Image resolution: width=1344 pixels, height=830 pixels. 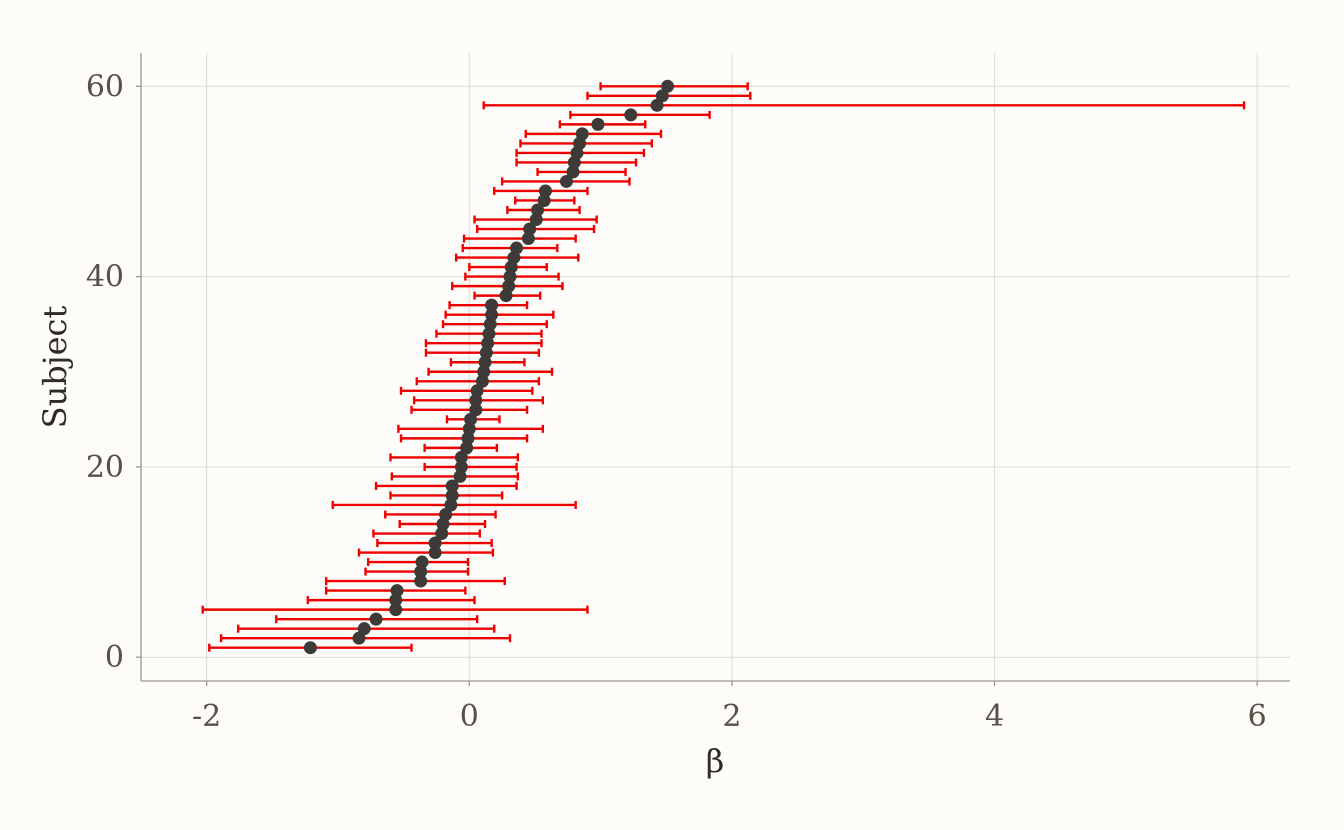 I want to click on x-tick-label: 4, so click(x=994, y=716).